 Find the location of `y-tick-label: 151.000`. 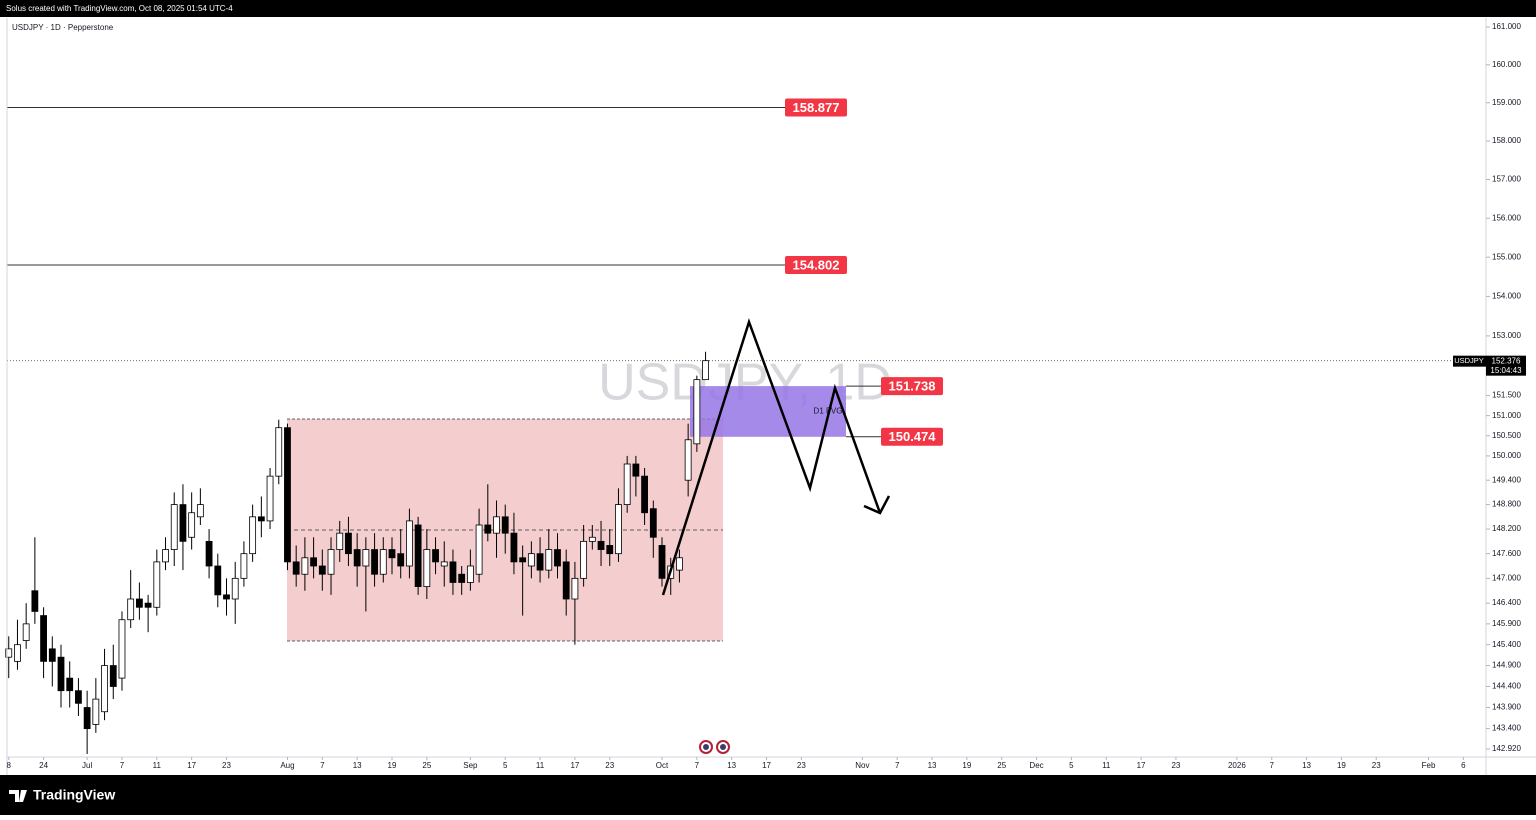

y-tick-label: 151.000 is located at coordinates (1506, 415).